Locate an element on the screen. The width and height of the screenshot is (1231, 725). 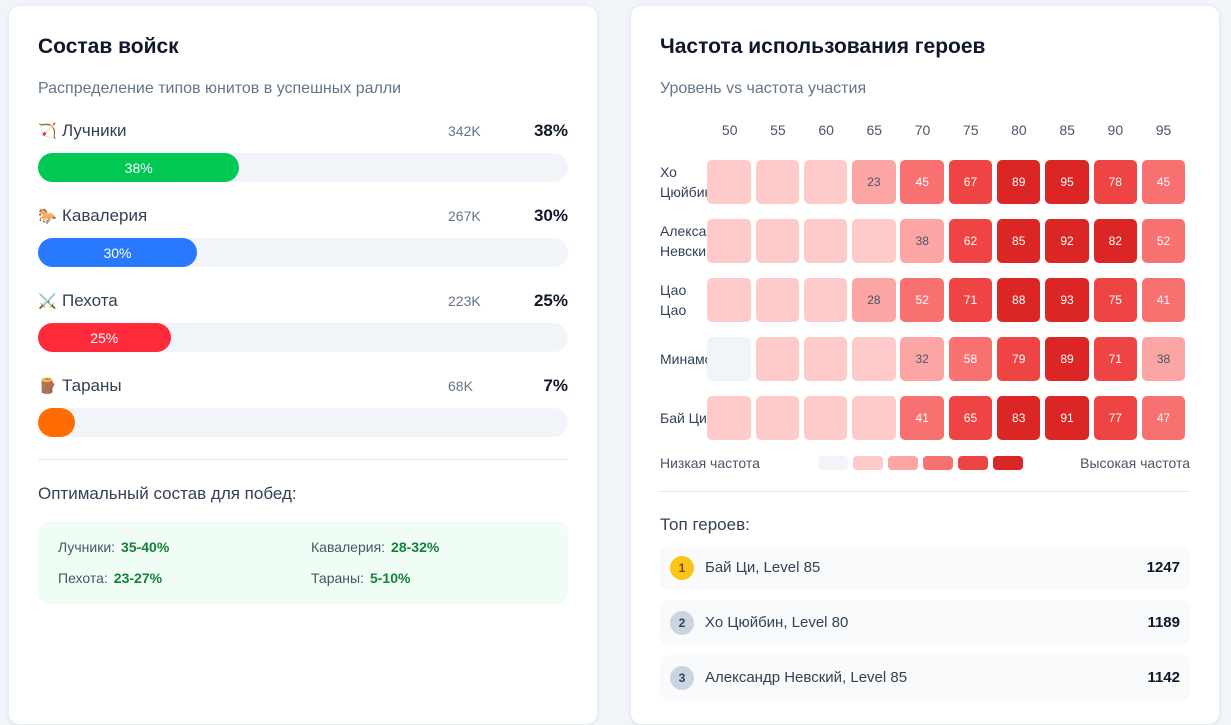
optimal-item: Кавалерия: 28-32% is located at coordinates (429, 547).